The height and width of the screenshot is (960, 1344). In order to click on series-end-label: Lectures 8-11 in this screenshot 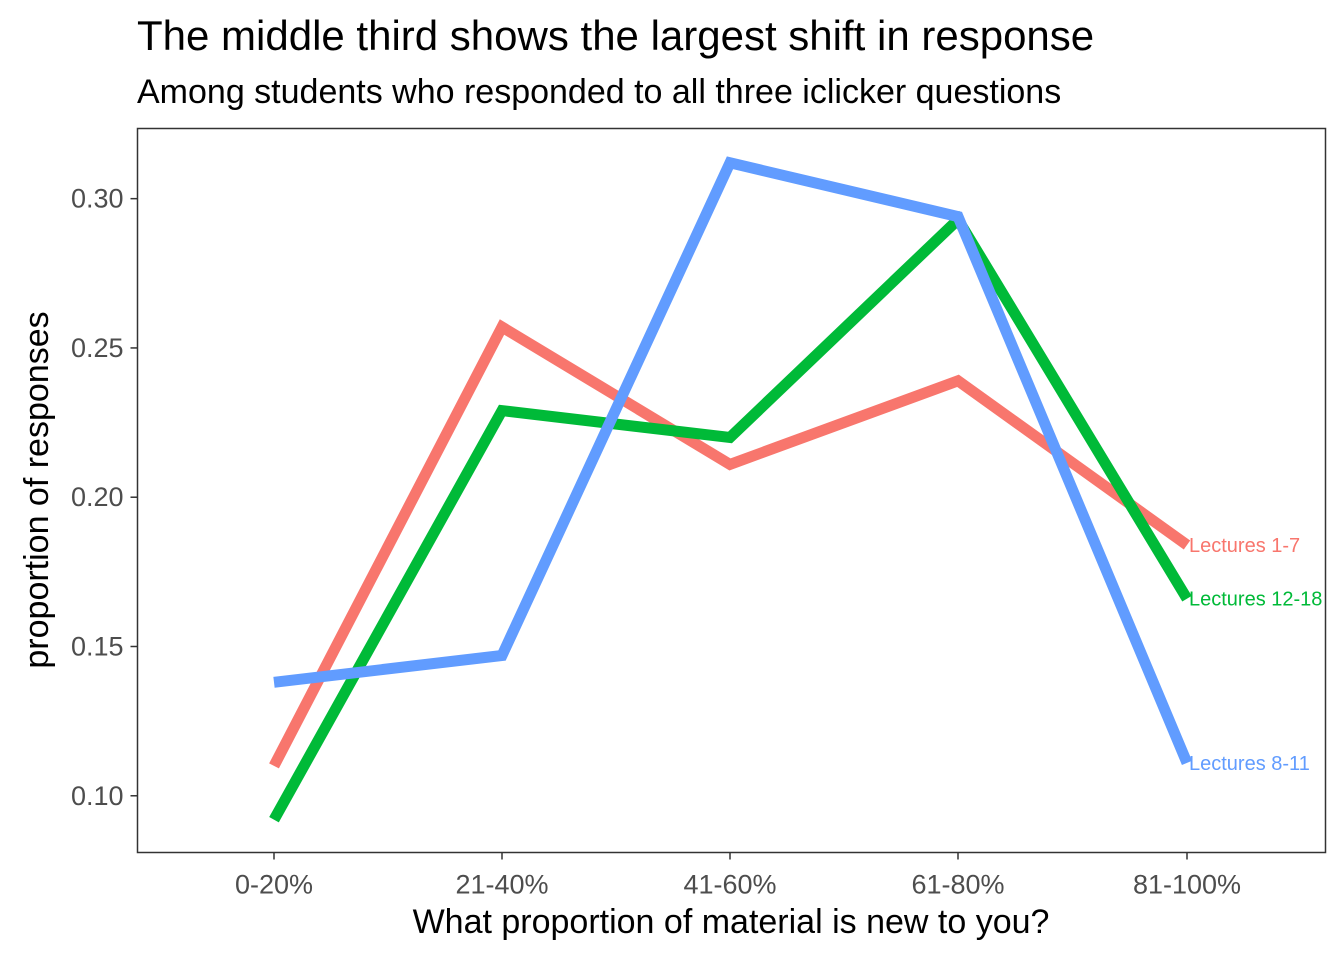, I will do `click(1249, 764)`.